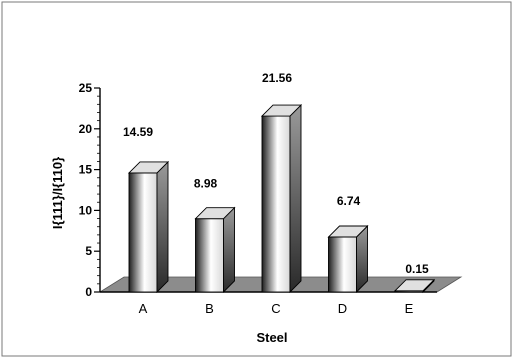  Describe the element at coordinates (86, 88) in the screenshot. I see `y-tick-label: 25` at that location.